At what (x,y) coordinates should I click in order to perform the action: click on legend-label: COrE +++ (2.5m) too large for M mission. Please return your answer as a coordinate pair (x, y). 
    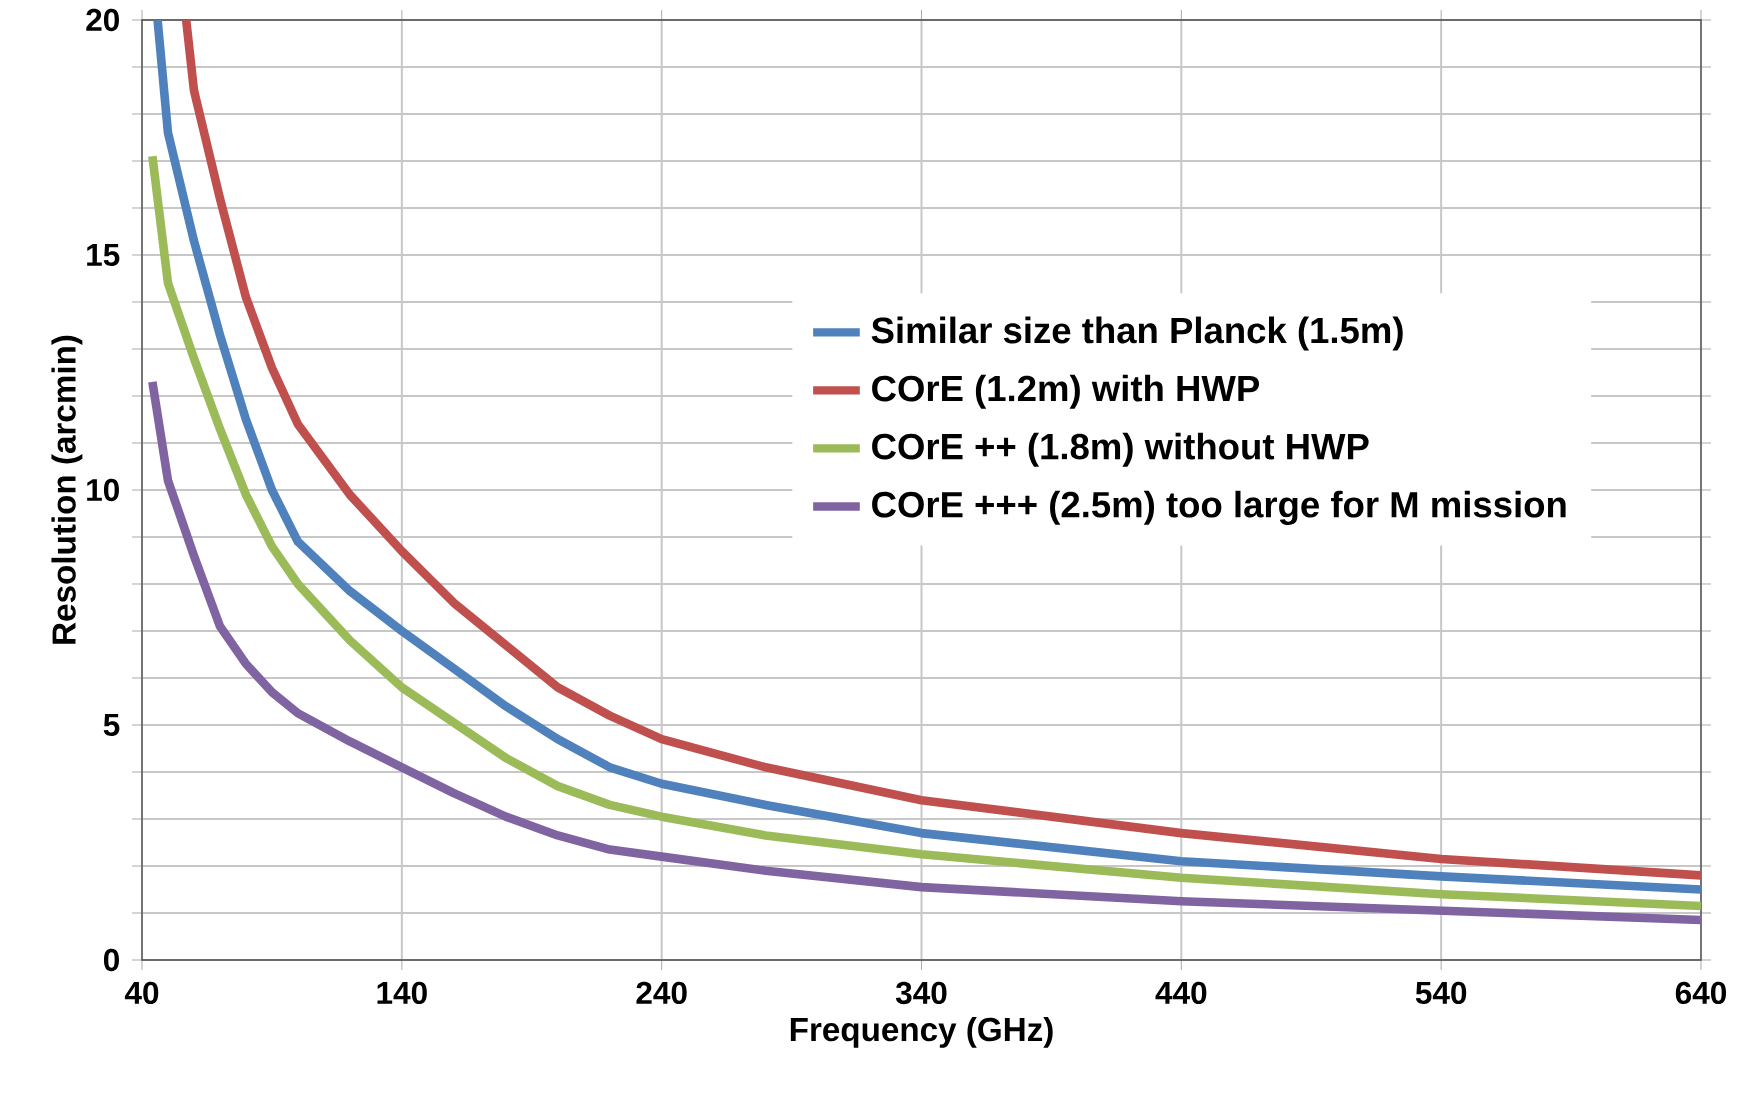
    Looking at the image, I should click on (1219, 507).